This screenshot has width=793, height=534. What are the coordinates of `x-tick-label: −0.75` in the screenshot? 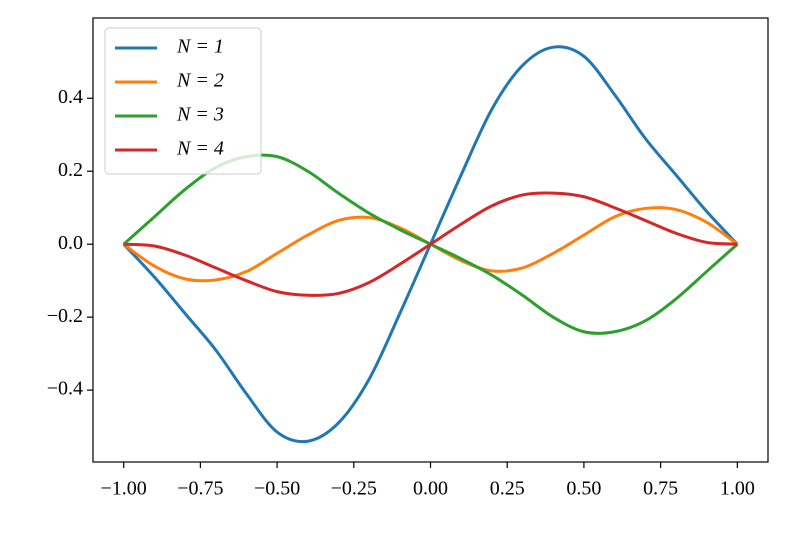 It's located at (200, 489).